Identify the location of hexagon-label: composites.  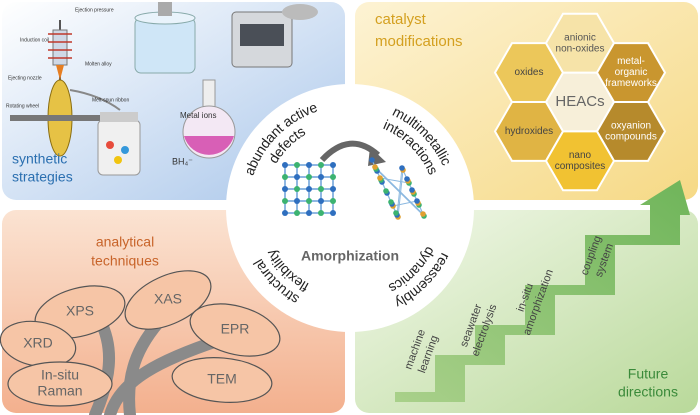
(580, 166).